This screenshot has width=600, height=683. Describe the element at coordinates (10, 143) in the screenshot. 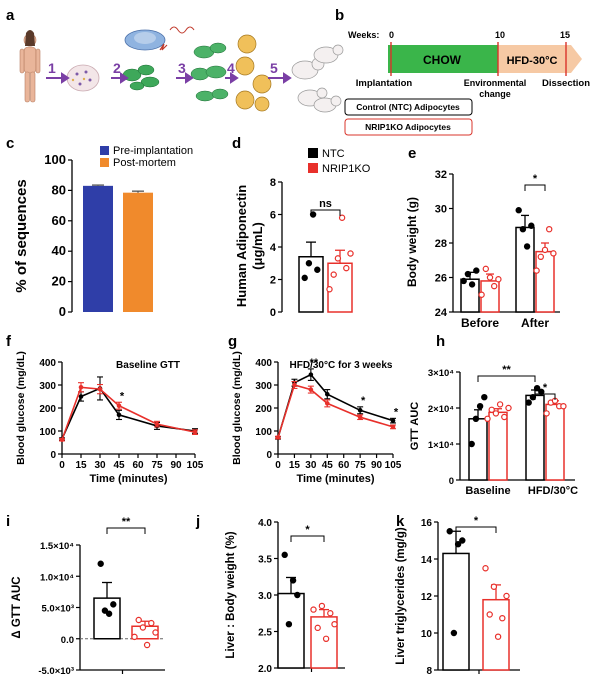

I see `panel-letter-c: c` at that location.